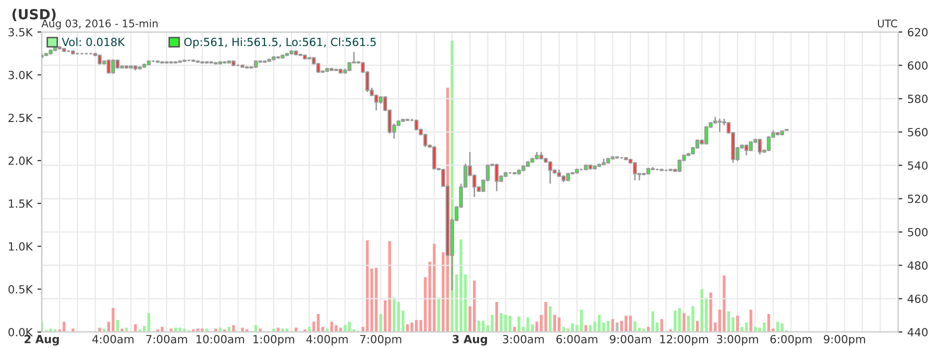  What do you see at coordinates (93, 42) in the screenshot?
I see `legend-label: Vol: 0.018K` at bounding box center [93, 42].